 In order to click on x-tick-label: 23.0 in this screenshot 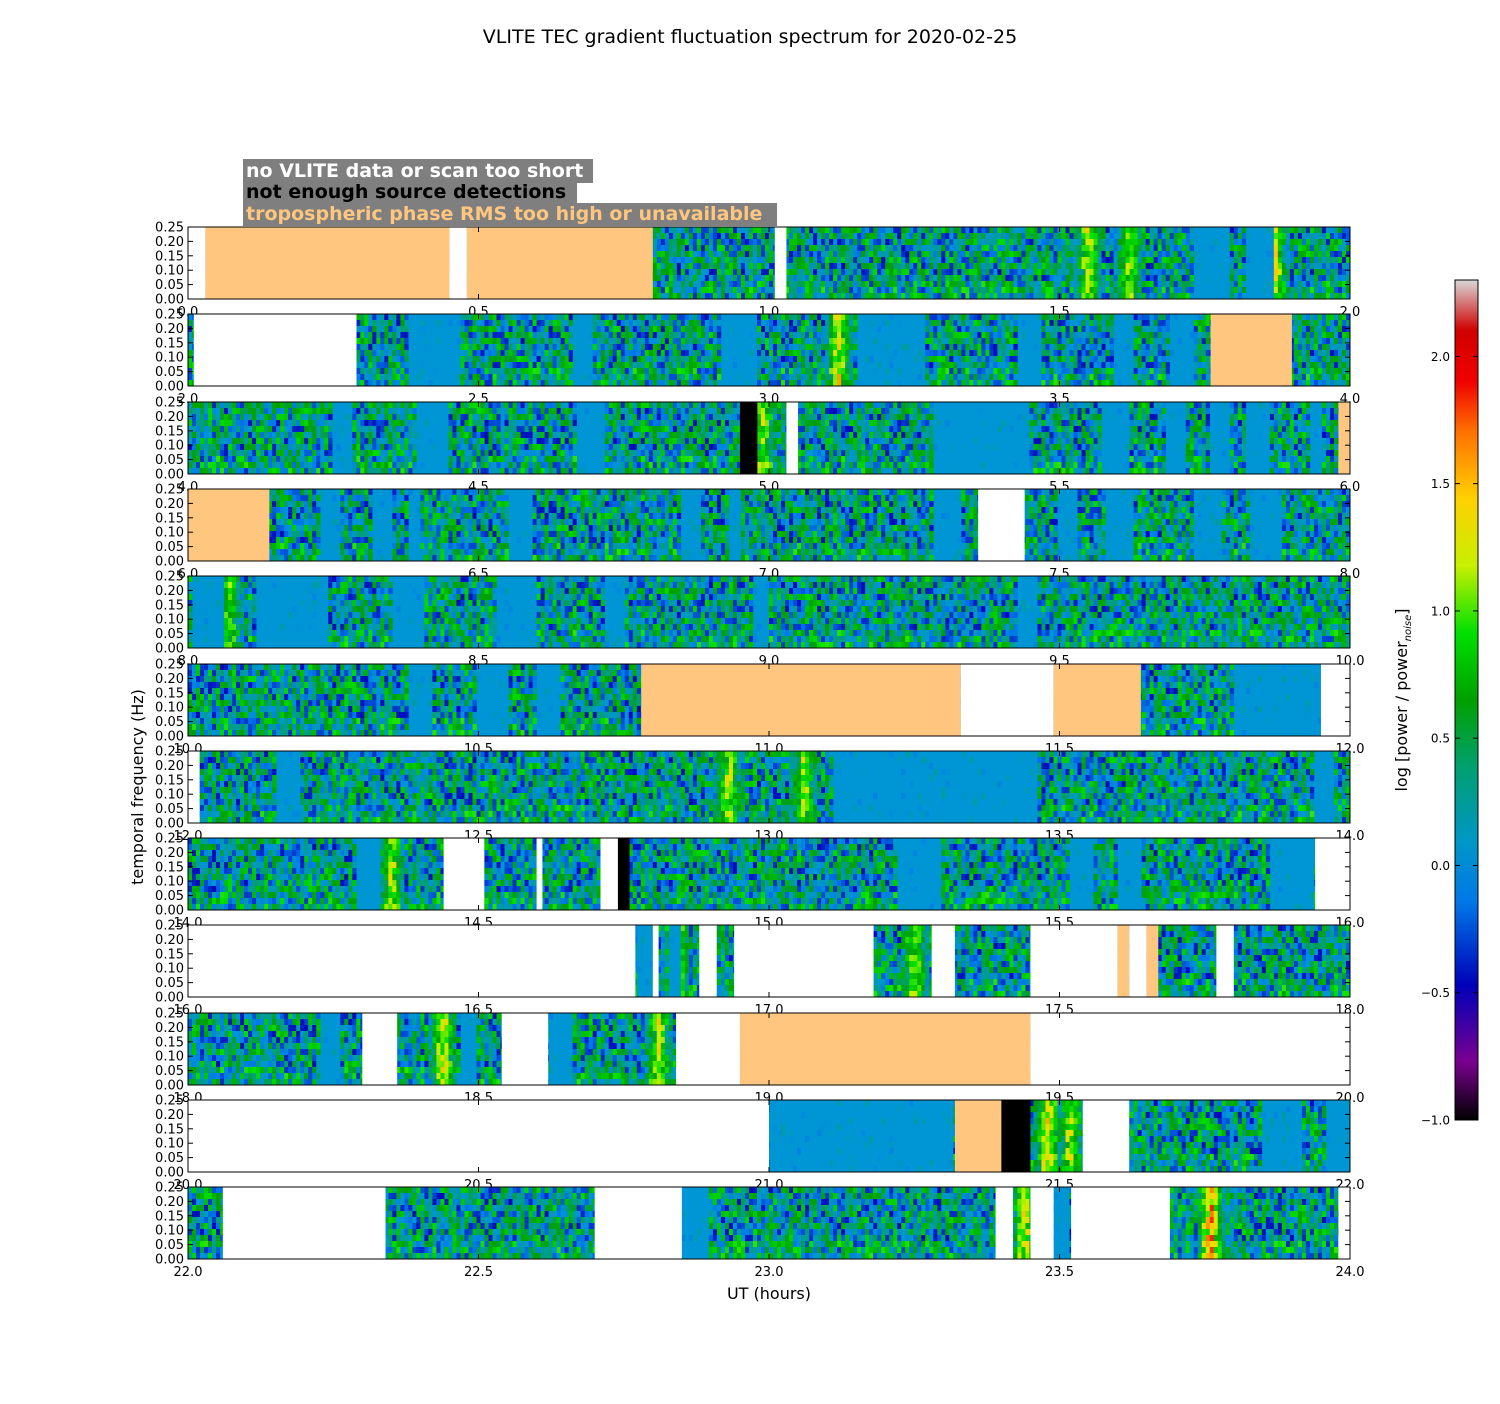, I will do `click(769, 1272)`.